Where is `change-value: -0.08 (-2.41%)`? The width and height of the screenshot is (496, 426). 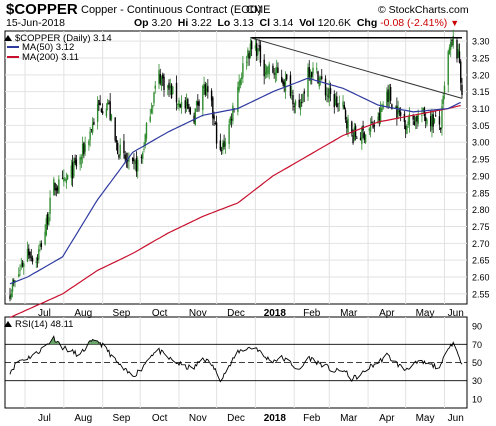 change-value: -0.08 (-2.41%) is located at coordinates (414, 23).